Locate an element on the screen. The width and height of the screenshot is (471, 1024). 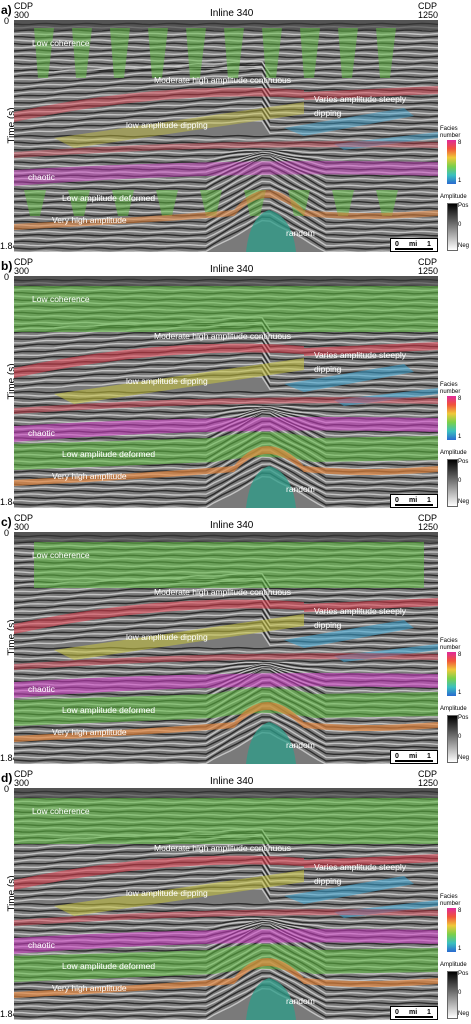
facies-title-line2: number is located at coordinates (450, 392).